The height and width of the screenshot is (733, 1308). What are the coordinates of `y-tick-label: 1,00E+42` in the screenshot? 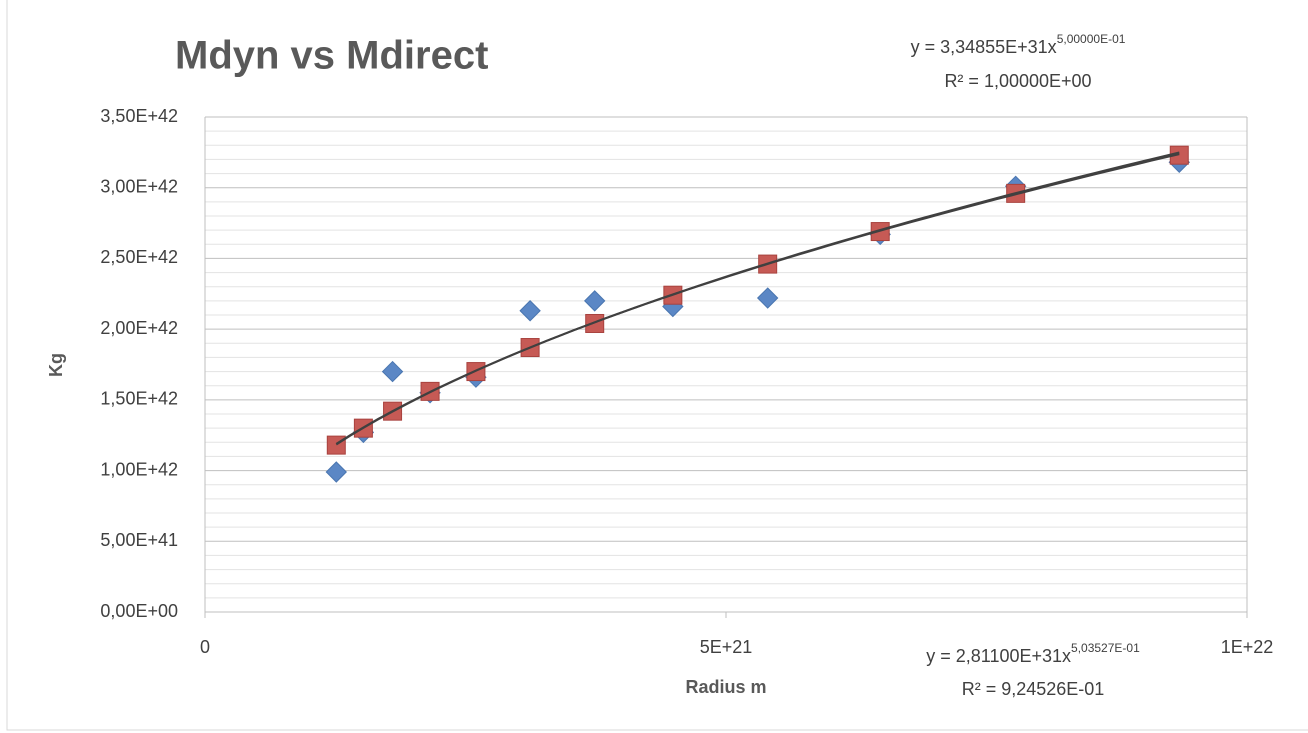 It's located at (139, 469).